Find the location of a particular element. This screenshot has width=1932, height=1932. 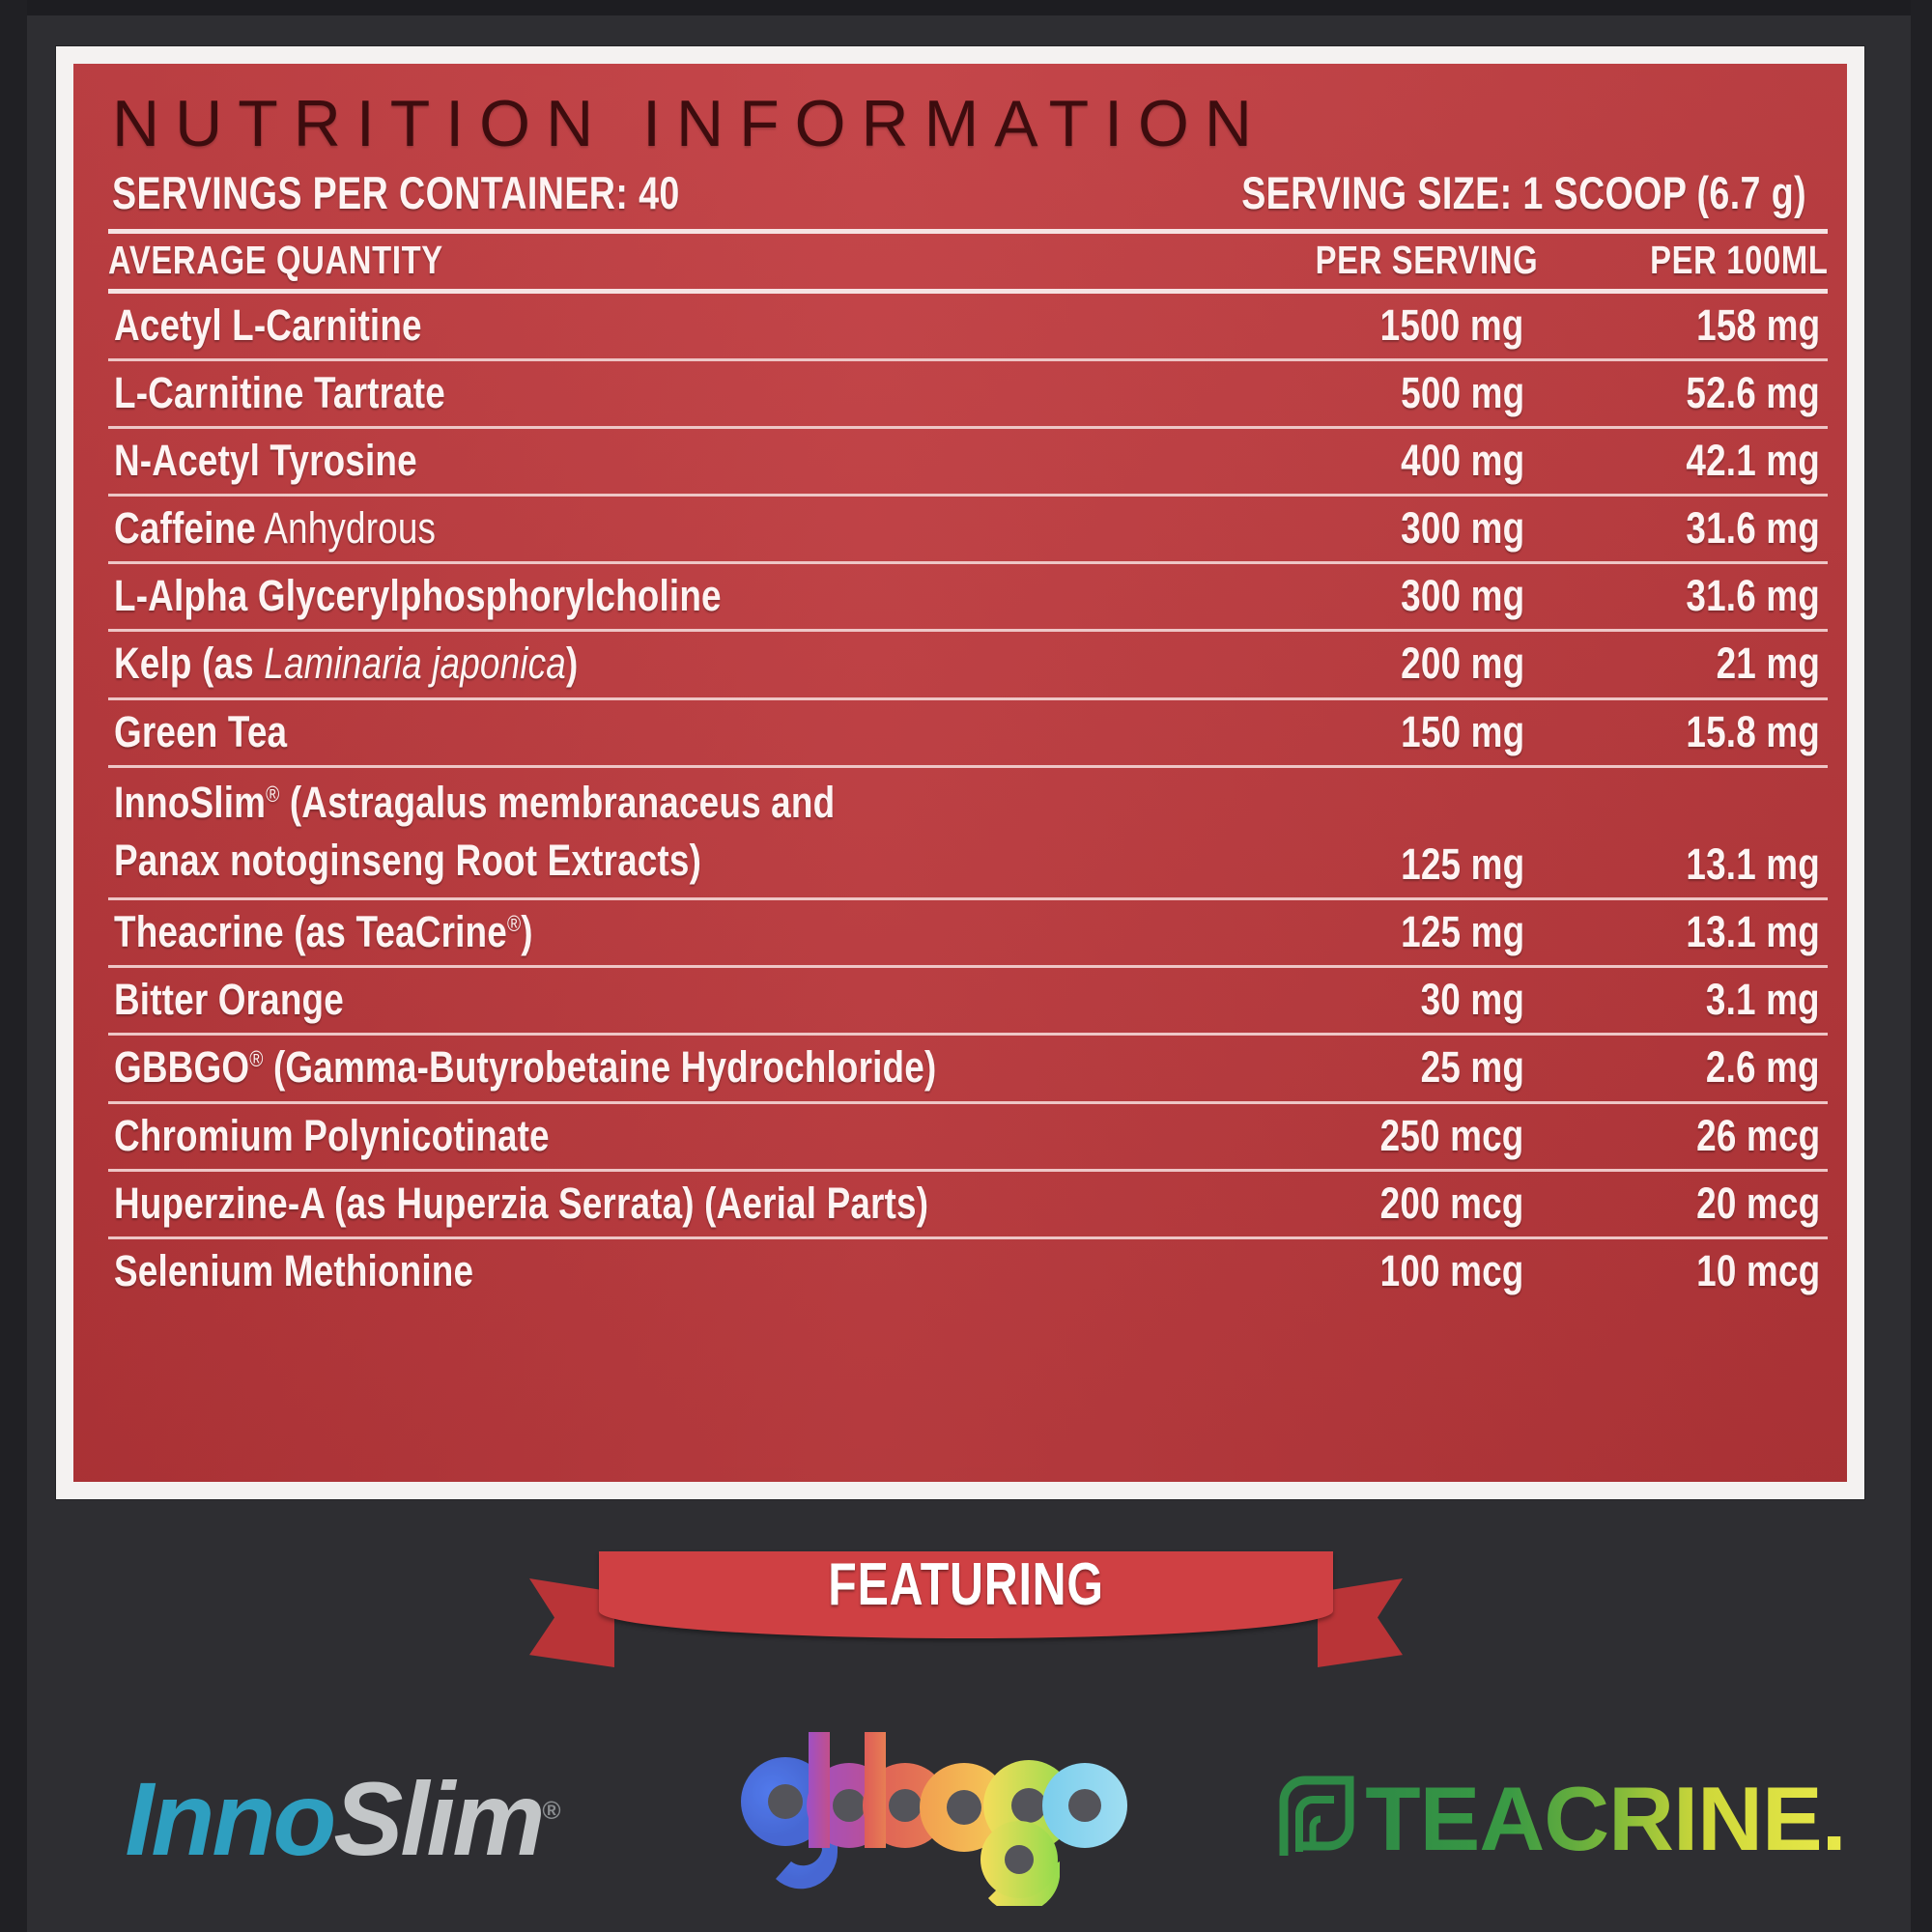

featuring-ribbon: FEATURING is located at coordinates (966, 1609).